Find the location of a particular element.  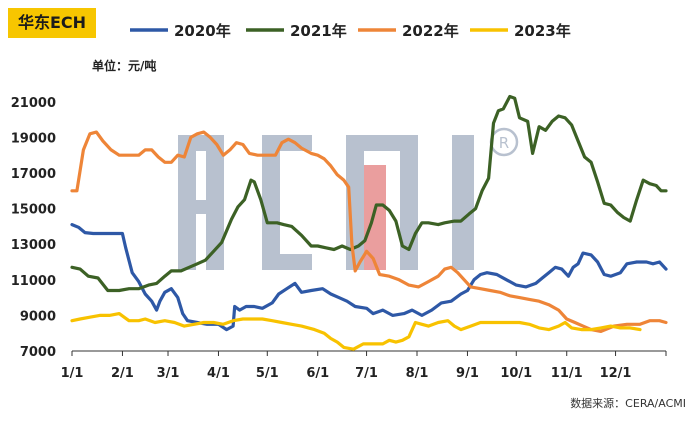

x-tick-label: 5/1 is located at coordinates (267, 373).